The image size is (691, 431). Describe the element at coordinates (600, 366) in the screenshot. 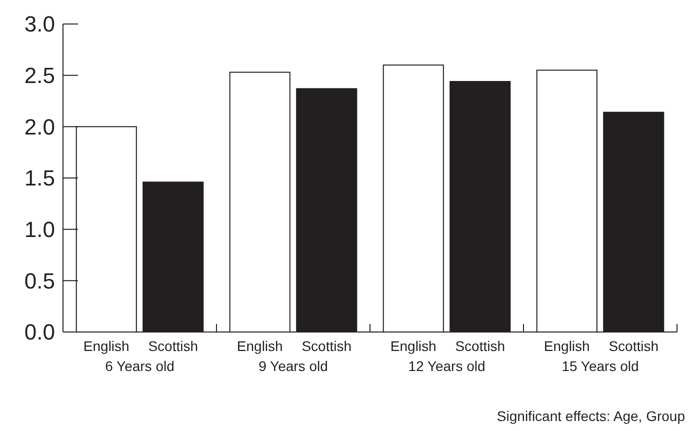

I see `x-tick-label: 15 Years old` at that location.